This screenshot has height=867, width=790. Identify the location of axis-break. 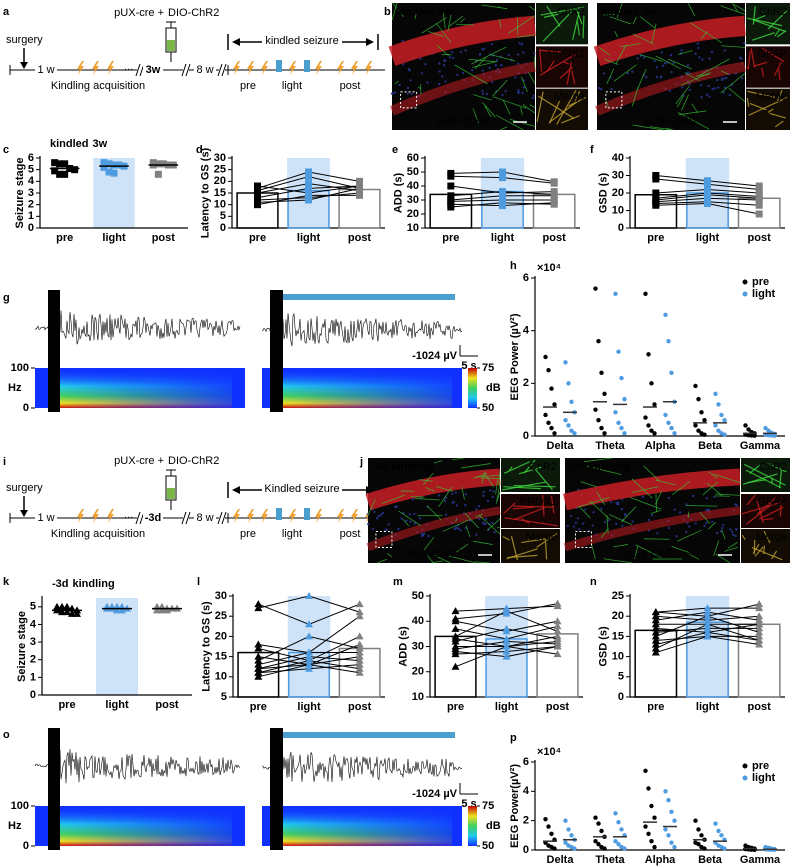
(184, 518).